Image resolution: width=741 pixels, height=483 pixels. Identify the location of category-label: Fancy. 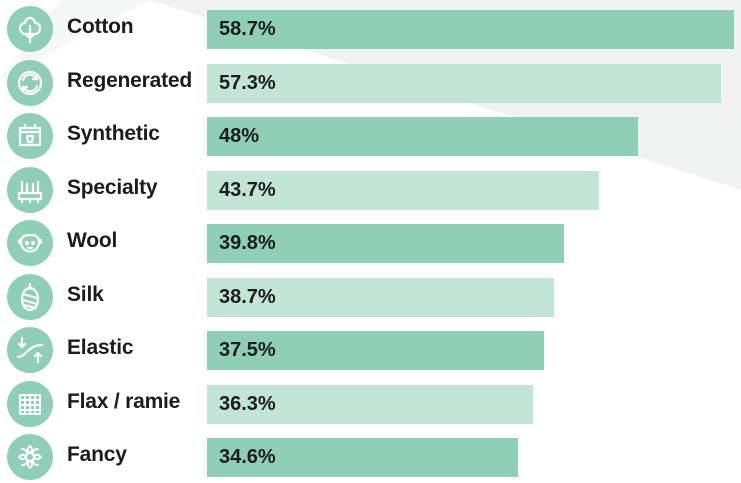
(97, 454).